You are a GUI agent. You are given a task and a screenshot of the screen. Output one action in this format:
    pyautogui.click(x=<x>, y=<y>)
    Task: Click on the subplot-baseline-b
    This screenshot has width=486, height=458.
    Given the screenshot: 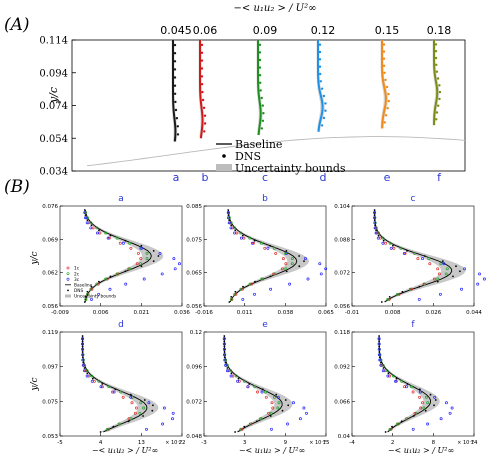 What is the action you would take?
    pyautogui.click(x=262, y=256)
    